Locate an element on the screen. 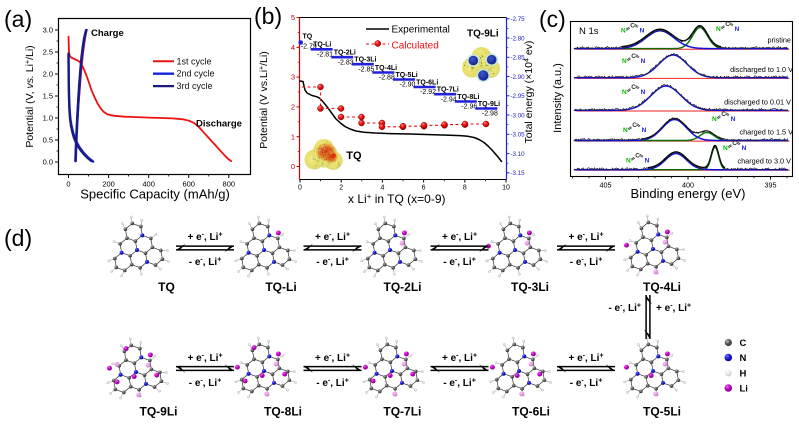  svg-text: 1 is located at coordinates (293, 136).